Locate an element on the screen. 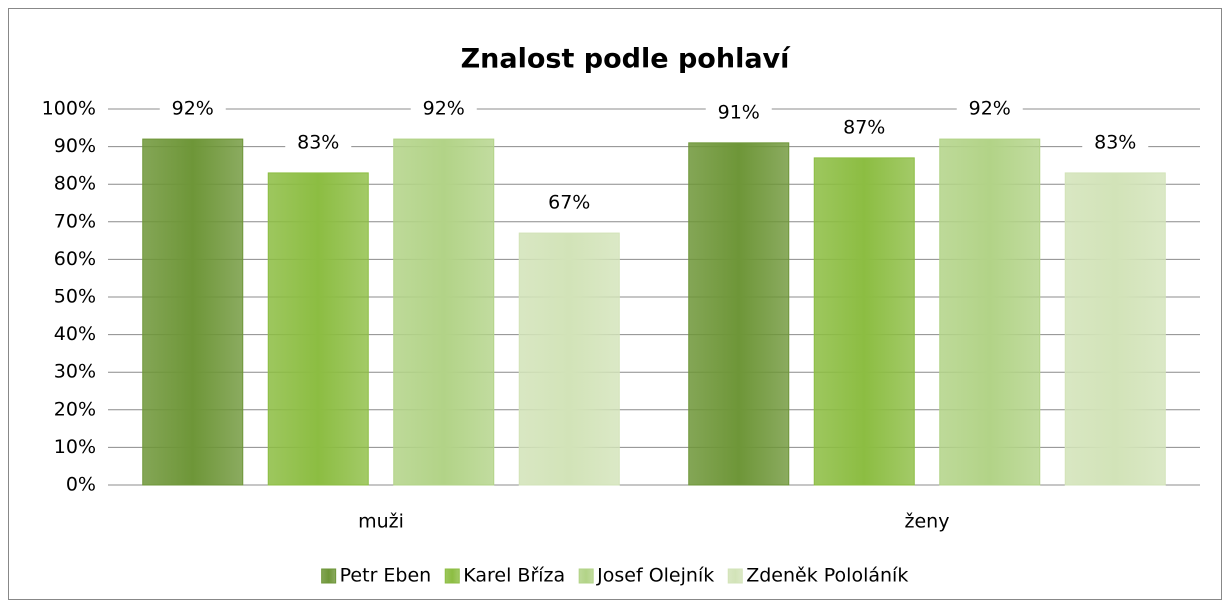 The width and height of the screenshot is (1230, 609). y-tick-label: 100% is located at coordinates (69, 109).